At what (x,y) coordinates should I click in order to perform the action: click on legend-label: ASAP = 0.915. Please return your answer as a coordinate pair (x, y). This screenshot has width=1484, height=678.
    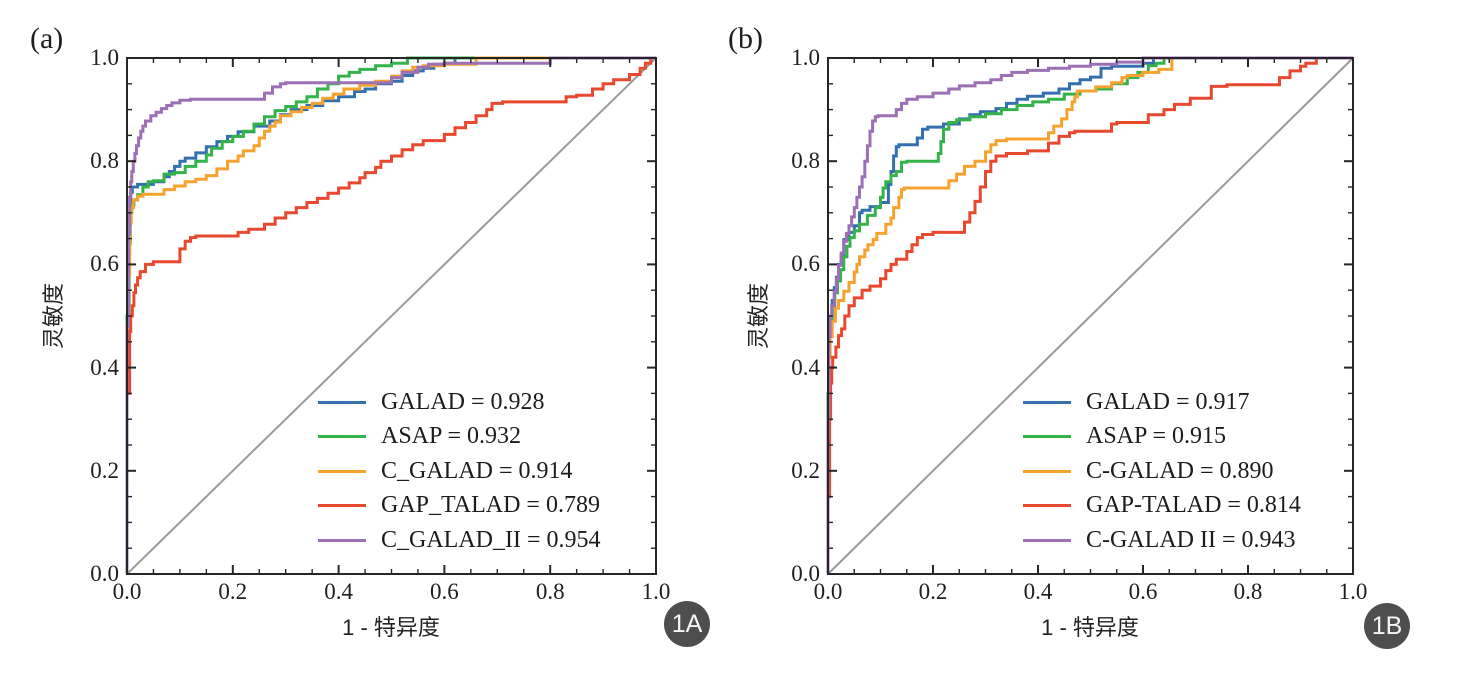
    Looking at the image, I should click on (1156, 436).